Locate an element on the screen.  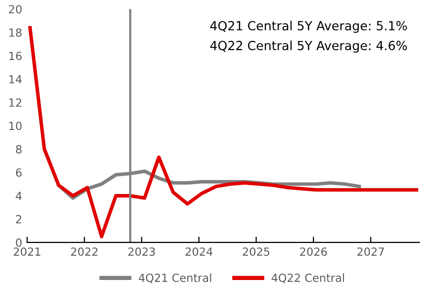
x-tick-label: 2025 is located at coordinates (256, 251).